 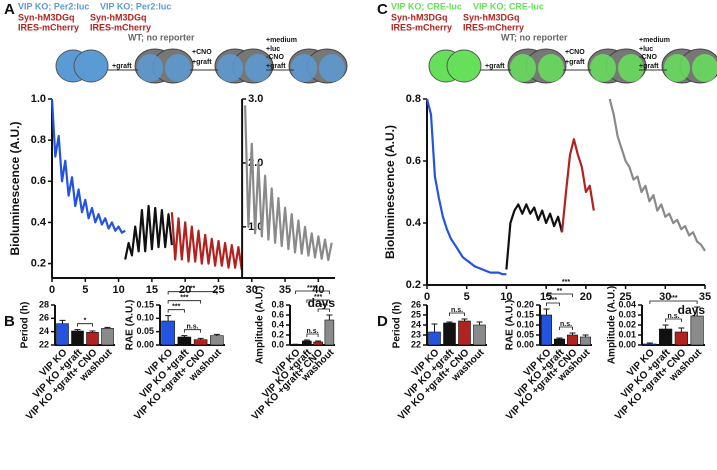 I want to click on y-axis-label: Period (h), so click(x=25, y=325).